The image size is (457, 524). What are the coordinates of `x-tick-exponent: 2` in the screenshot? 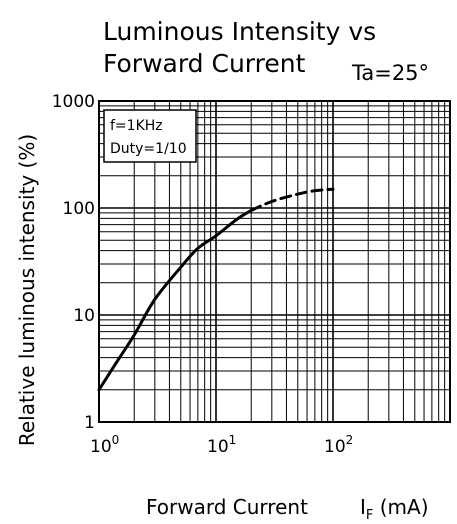 It's located at (350, 440).